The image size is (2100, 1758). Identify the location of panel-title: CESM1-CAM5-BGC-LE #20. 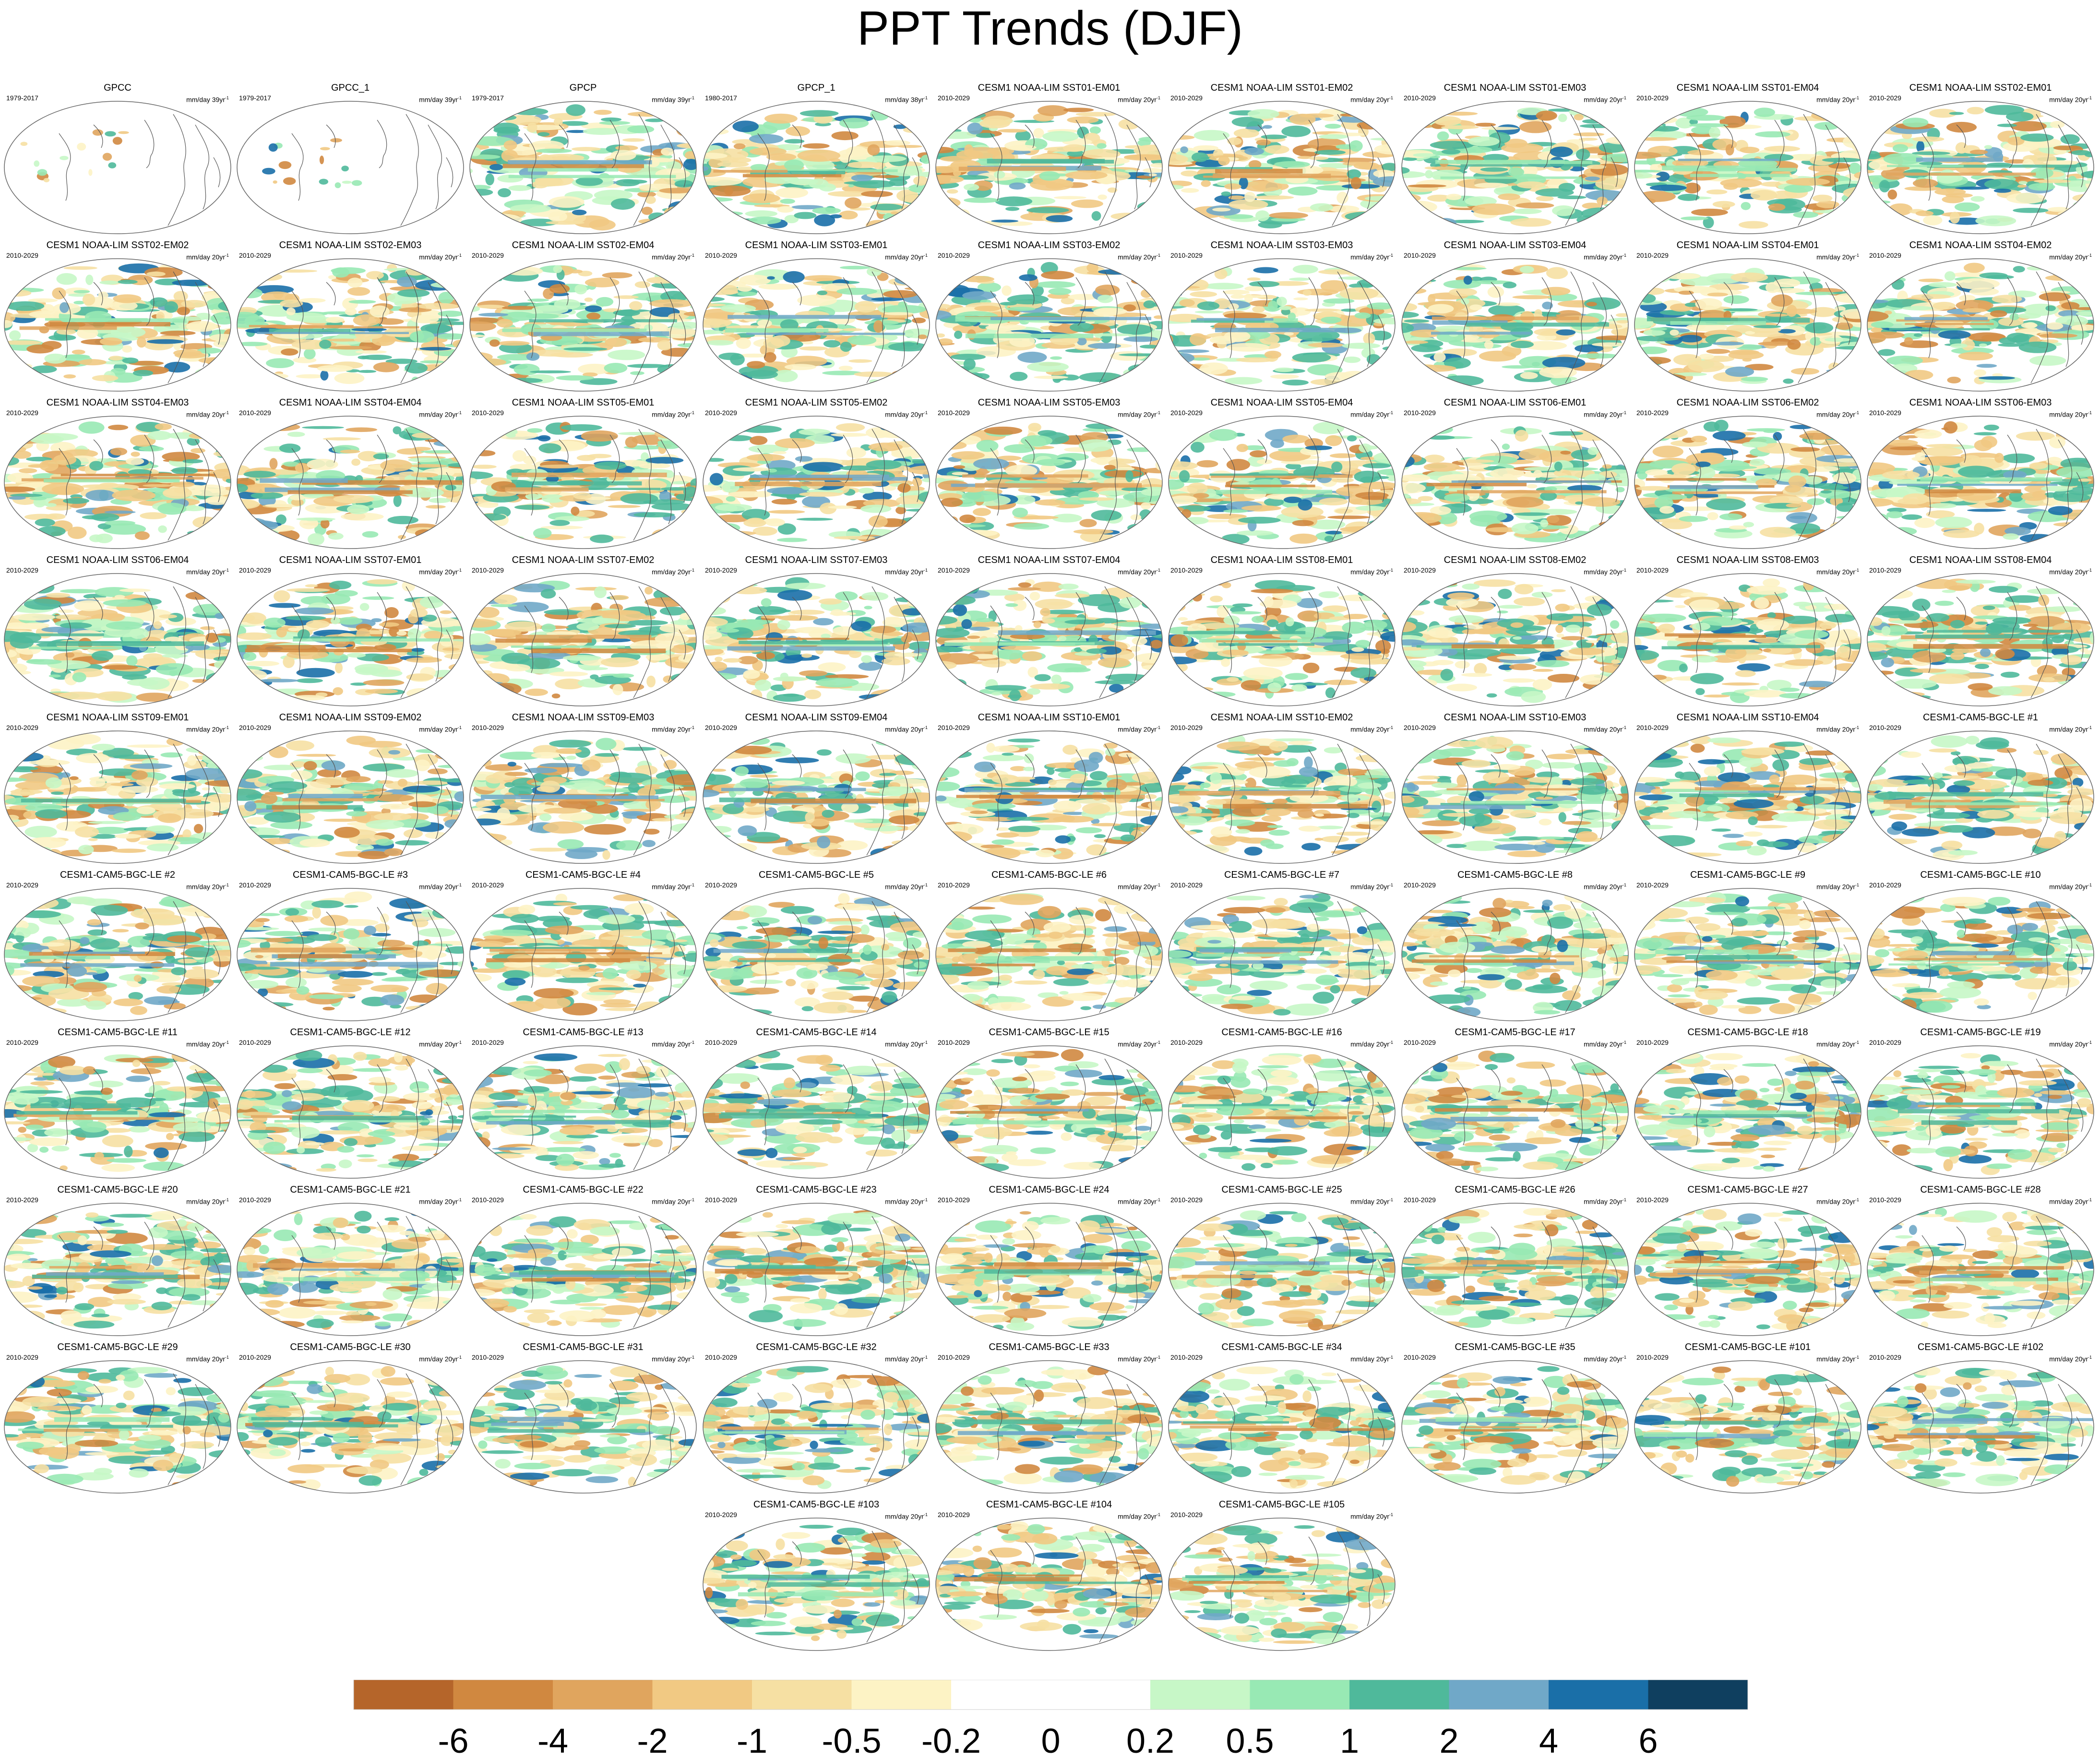
(117, 1189).